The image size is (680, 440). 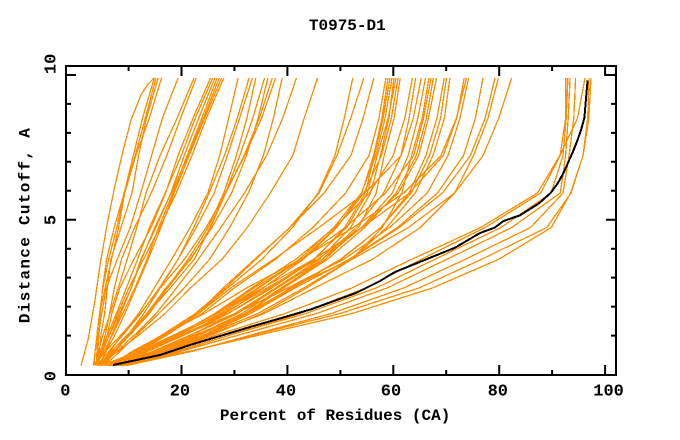 I want to click on svg-text: 10, so click(x=52, y=64).